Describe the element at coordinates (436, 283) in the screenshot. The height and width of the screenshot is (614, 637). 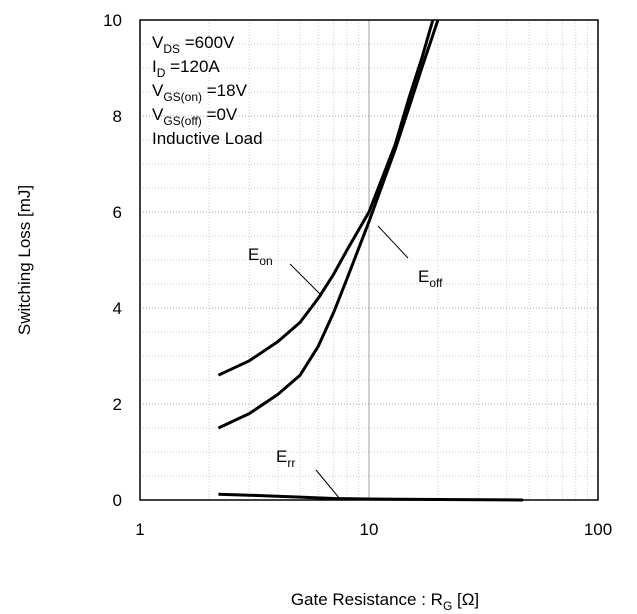
I see `label-sub: off` at that location.